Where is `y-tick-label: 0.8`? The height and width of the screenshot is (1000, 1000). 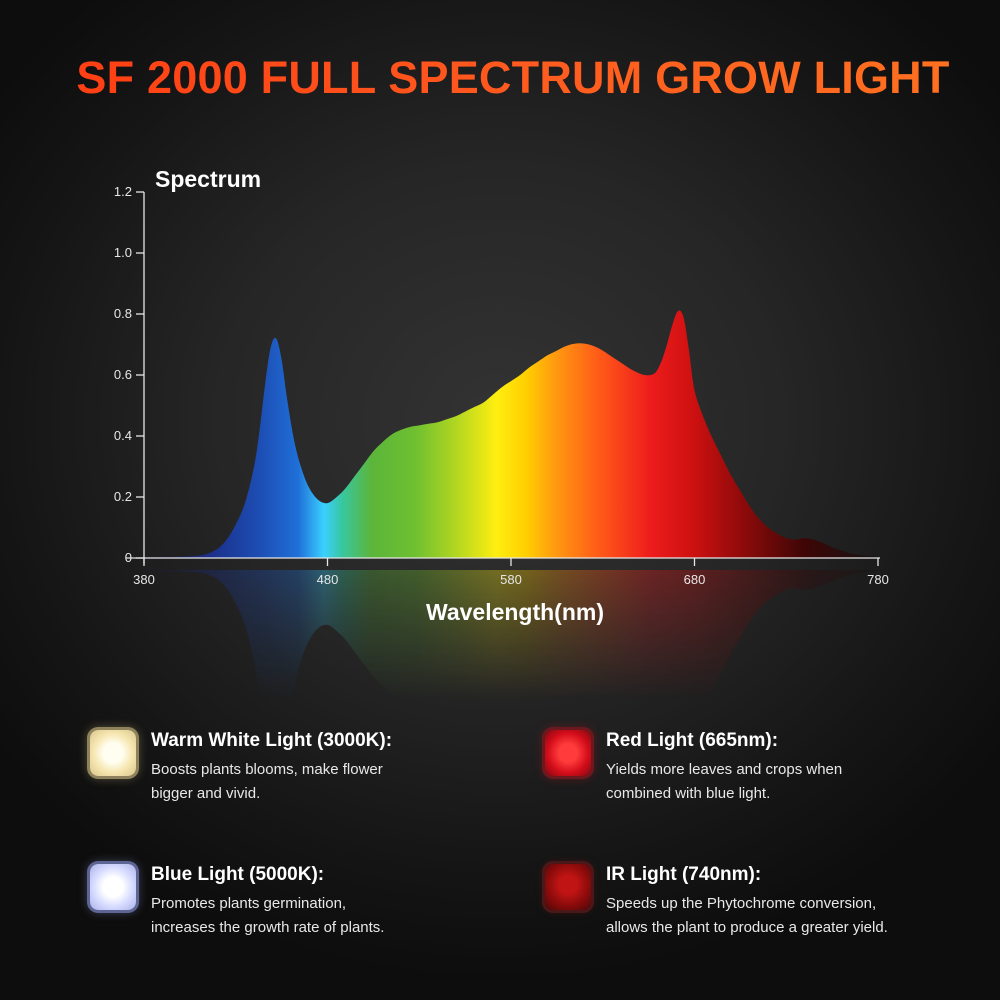 y-tick-label: 0.8 is located at coordinates (123, 313).